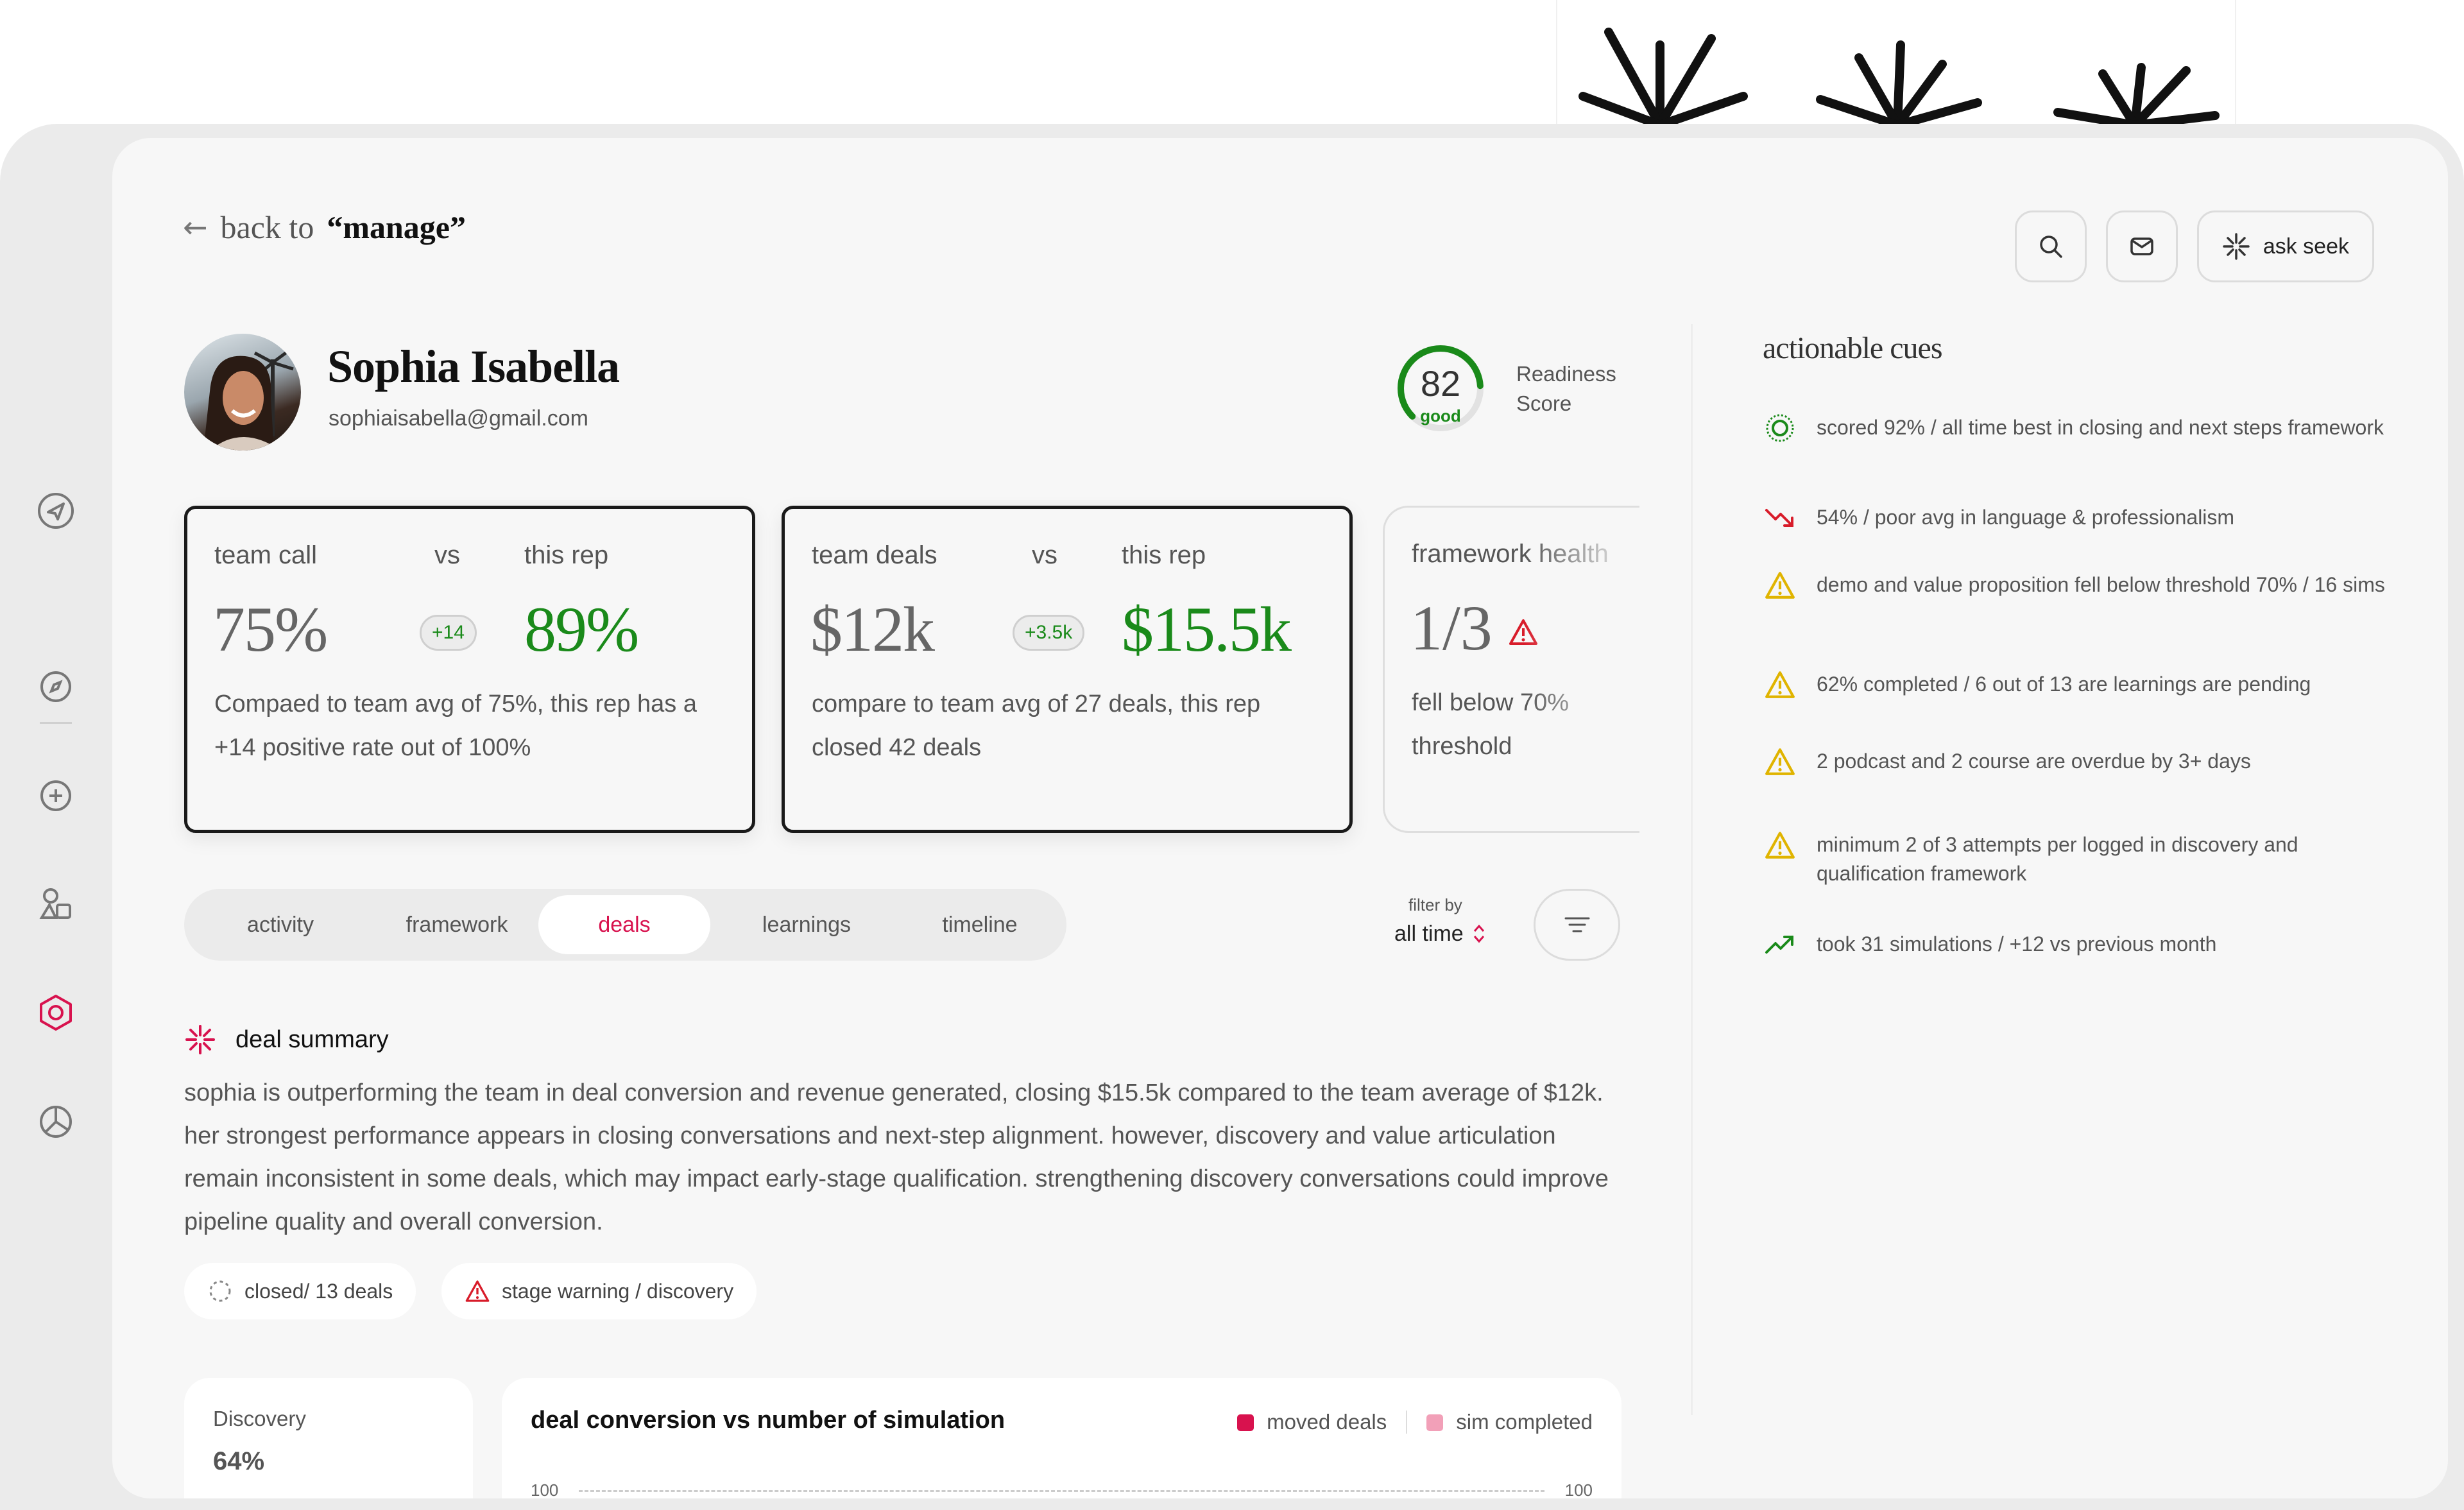  I want to click on nav-compass-icon, so click(56, 686).